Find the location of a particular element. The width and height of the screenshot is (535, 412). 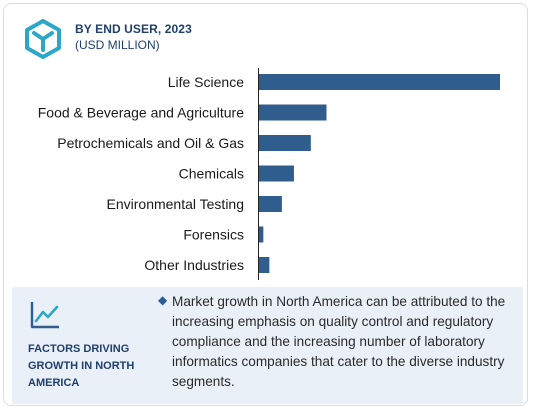

factors-label: FACTORS DRIVING GROWTH IN NORTH AMERICA is located at coordinates (81, 366).